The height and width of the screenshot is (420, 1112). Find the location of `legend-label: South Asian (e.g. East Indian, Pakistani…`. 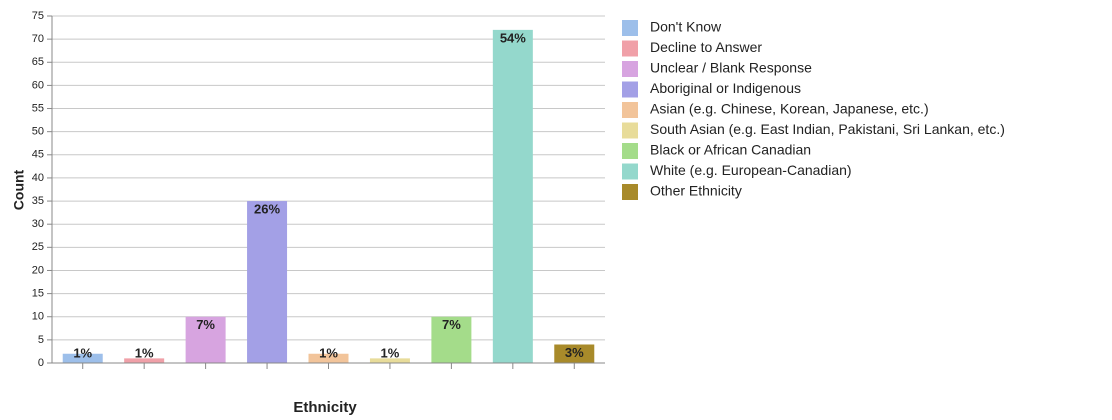

legend-label: South Asian (e.g. East Indian, Pakistani… is located at coordinates (827, 129).